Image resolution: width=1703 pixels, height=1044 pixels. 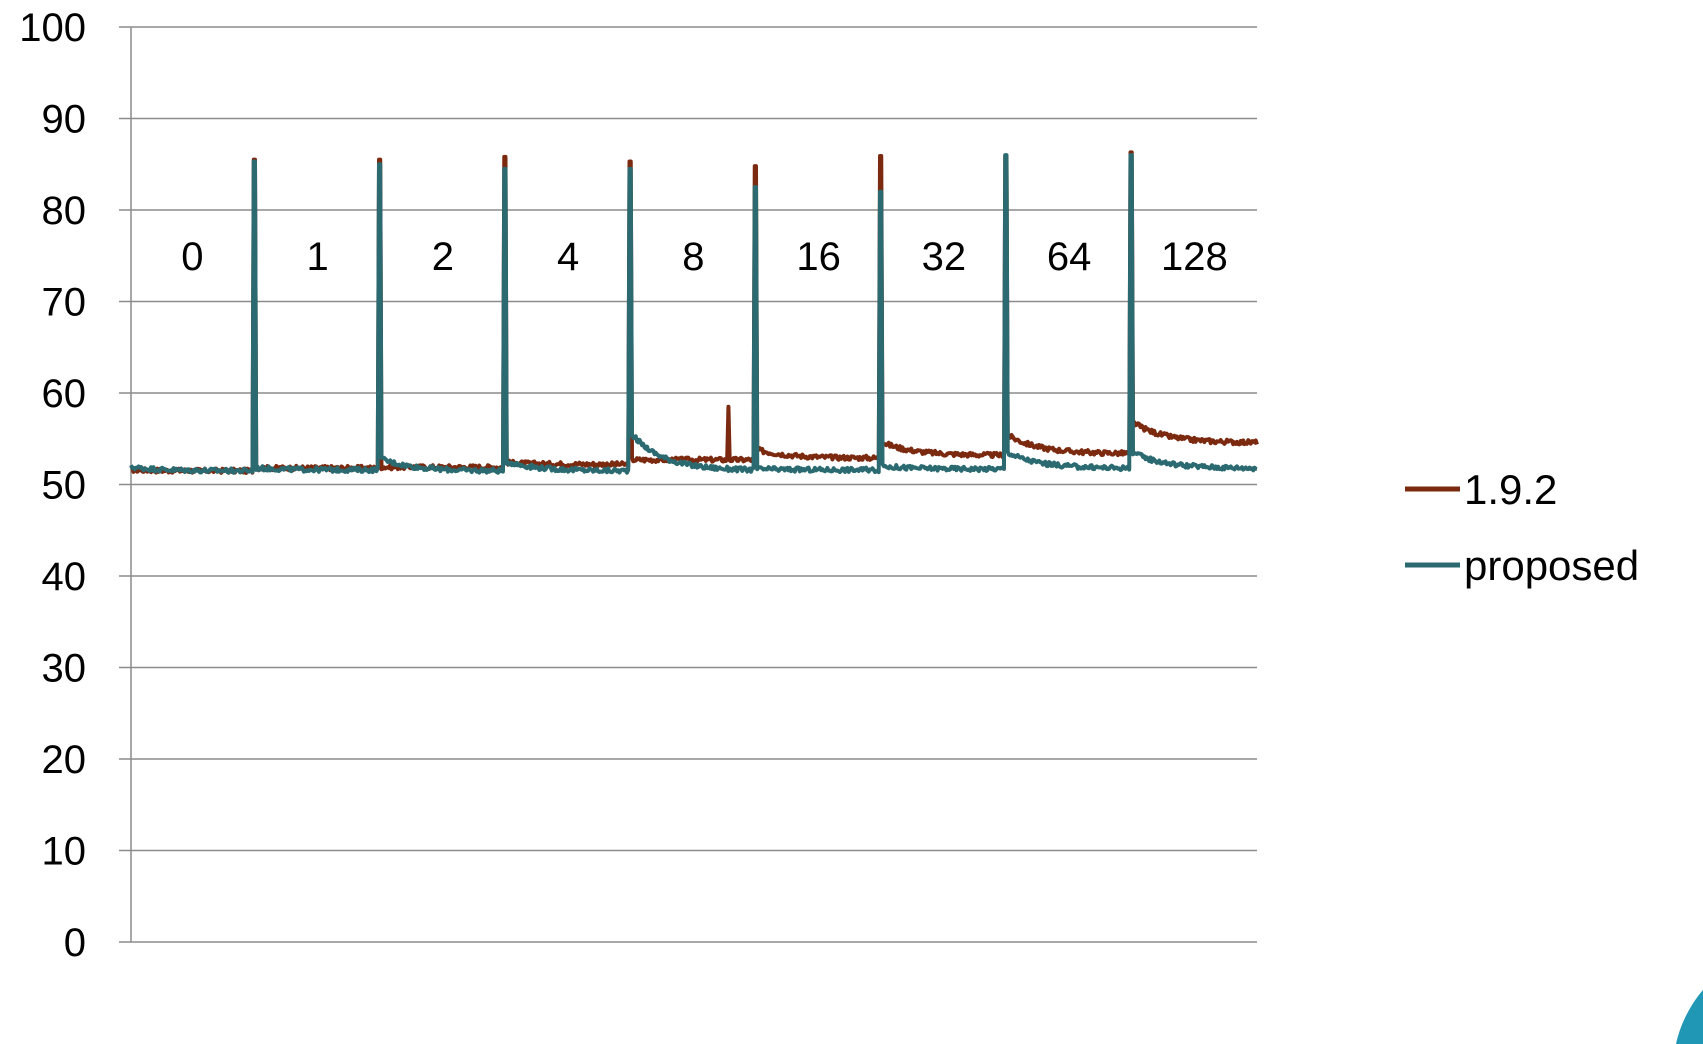 What do you see at coordinates (568, 257) in the screenshot?
I see `segment-label: 4` at bounding box center [568, 257].